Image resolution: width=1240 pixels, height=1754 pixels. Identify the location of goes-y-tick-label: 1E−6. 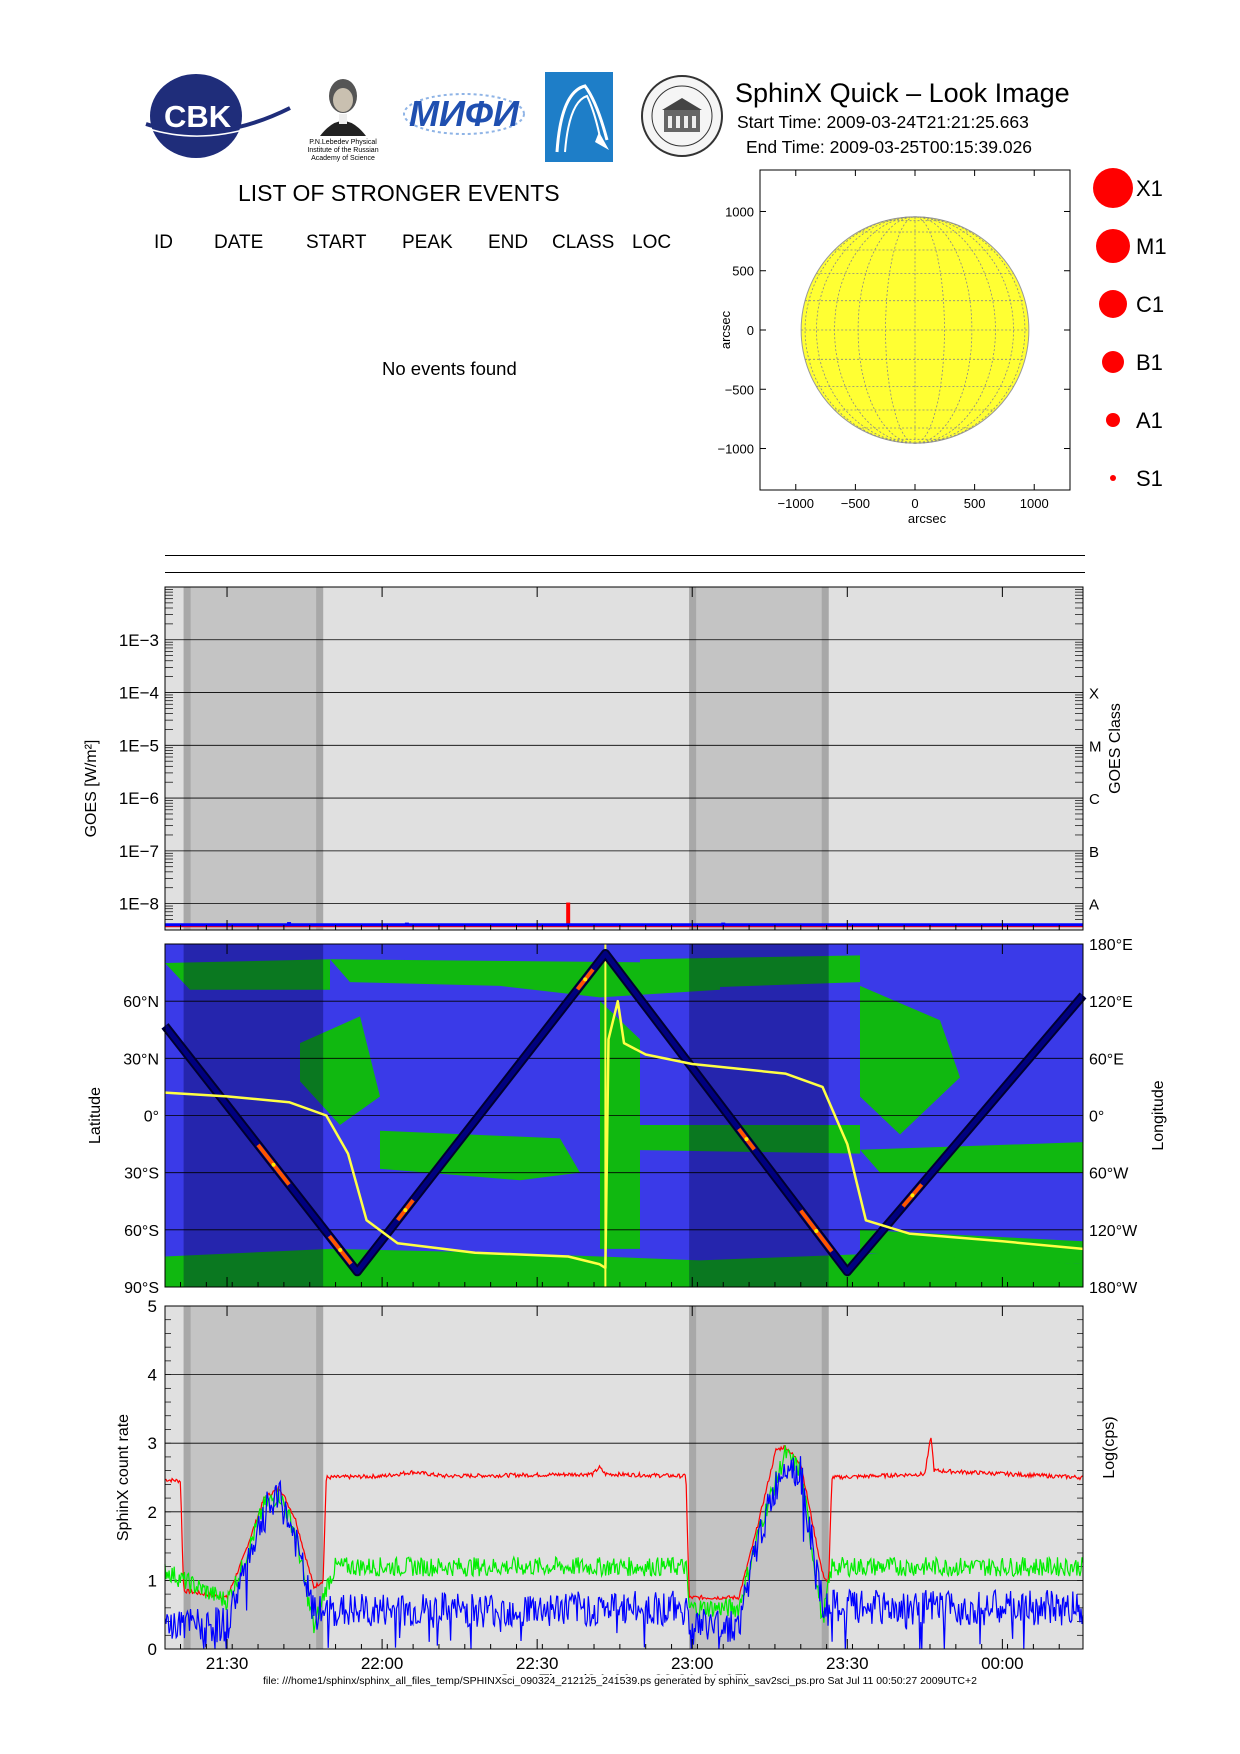
(139, 798).